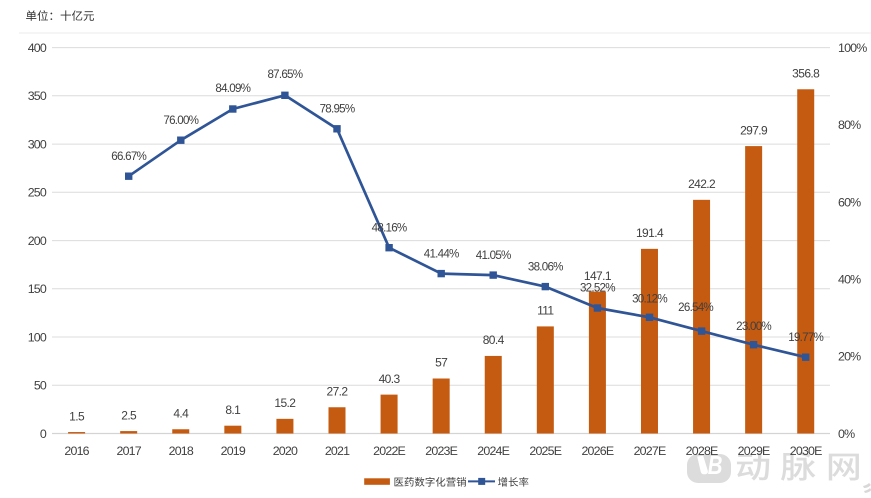  I want to click on svg-text: 76.00%, so click(180, 120).